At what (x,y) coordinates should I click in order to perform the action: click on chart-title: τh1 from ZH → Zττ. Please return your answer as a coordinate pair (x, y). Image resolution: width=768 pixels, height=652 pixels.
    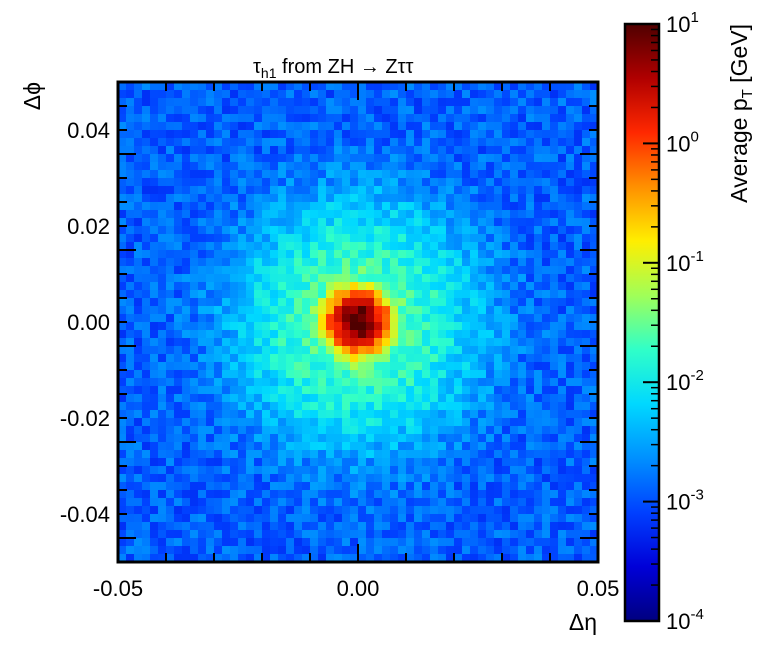
    Looking at the image, I should click on (333, 68).